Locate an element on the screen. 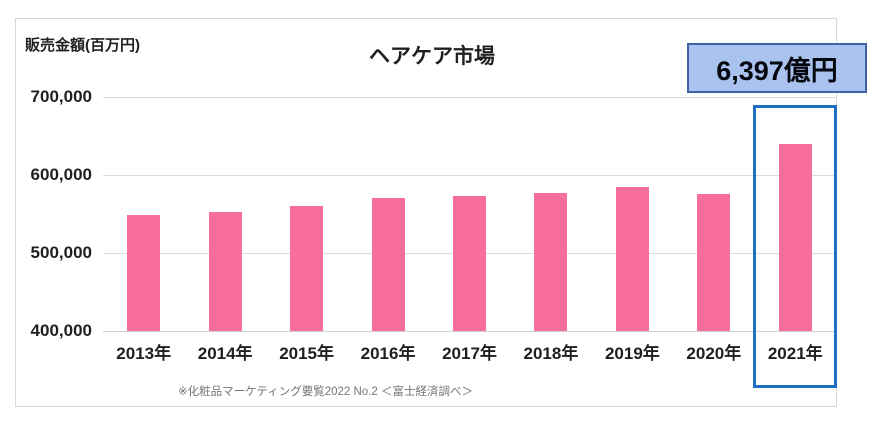  x-tick-label: 2016年 is located at coordinates (388, 353).